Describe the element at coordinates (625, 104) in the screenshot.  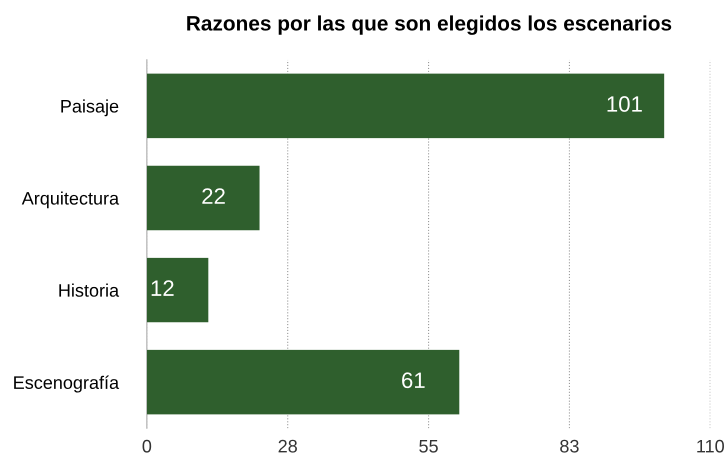
I see `data-label: 101` at that location.